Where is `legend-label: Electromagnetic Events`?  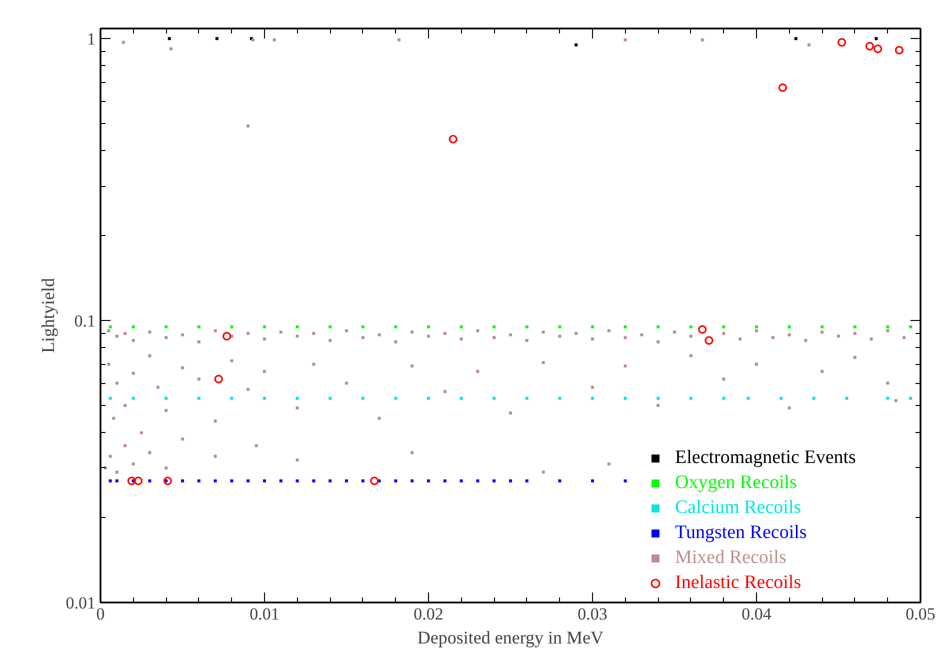
legend-label: Electromagnetic Events is located at coordinates (765, 458).